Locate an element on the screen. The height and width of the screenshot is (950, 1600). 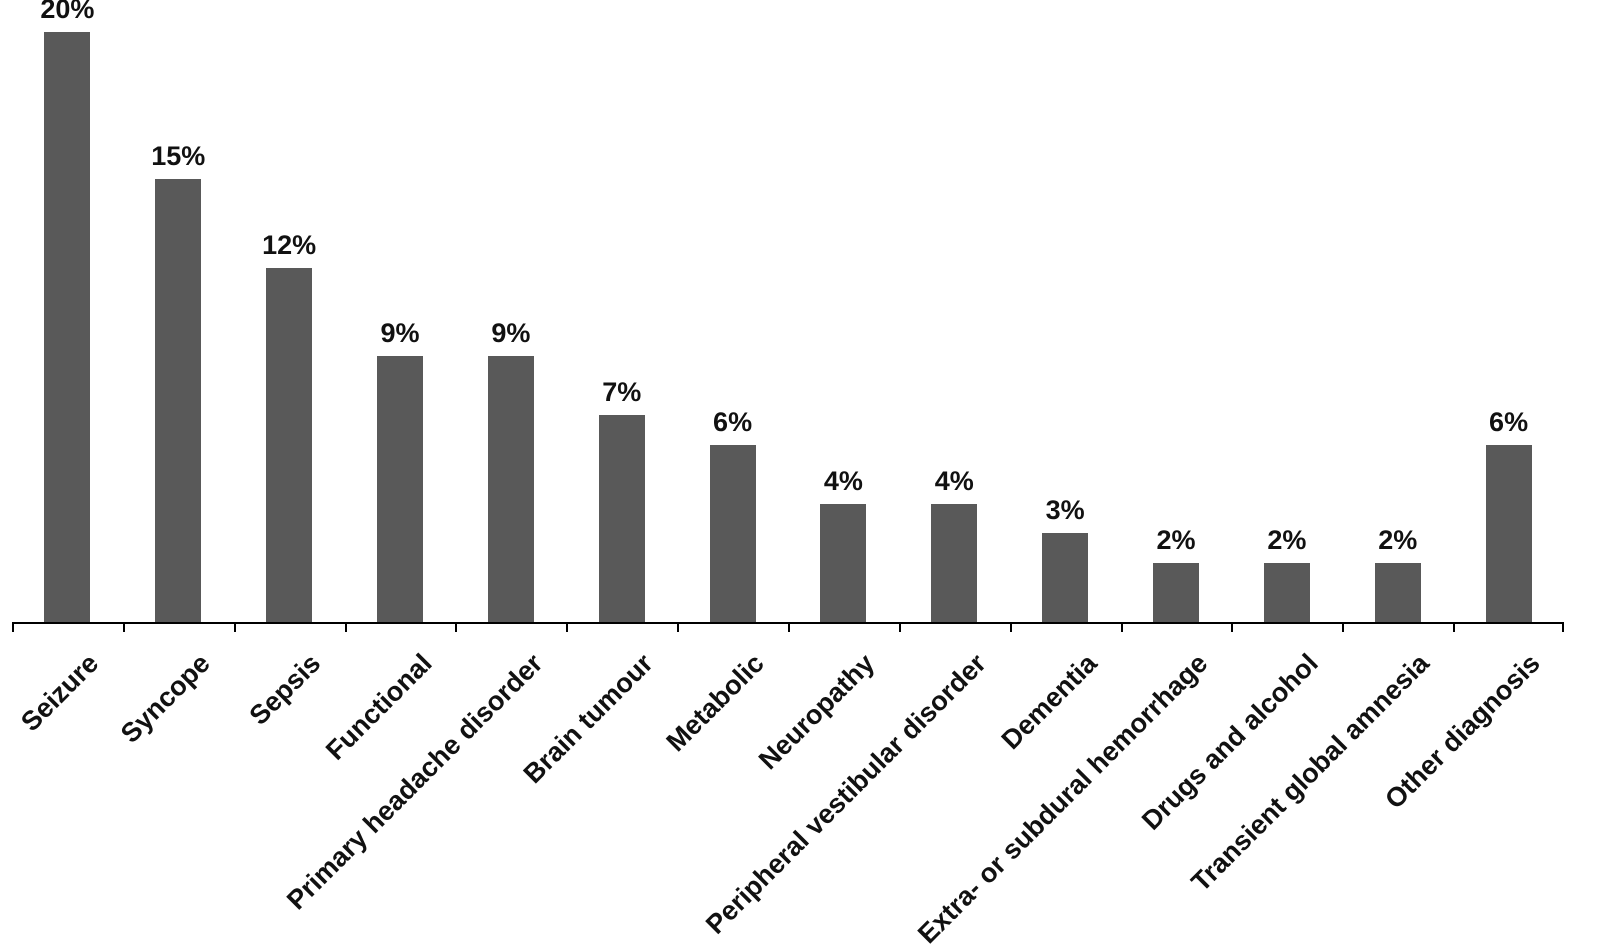
bar-slot: 3% is located at coordinates (1065, 326).